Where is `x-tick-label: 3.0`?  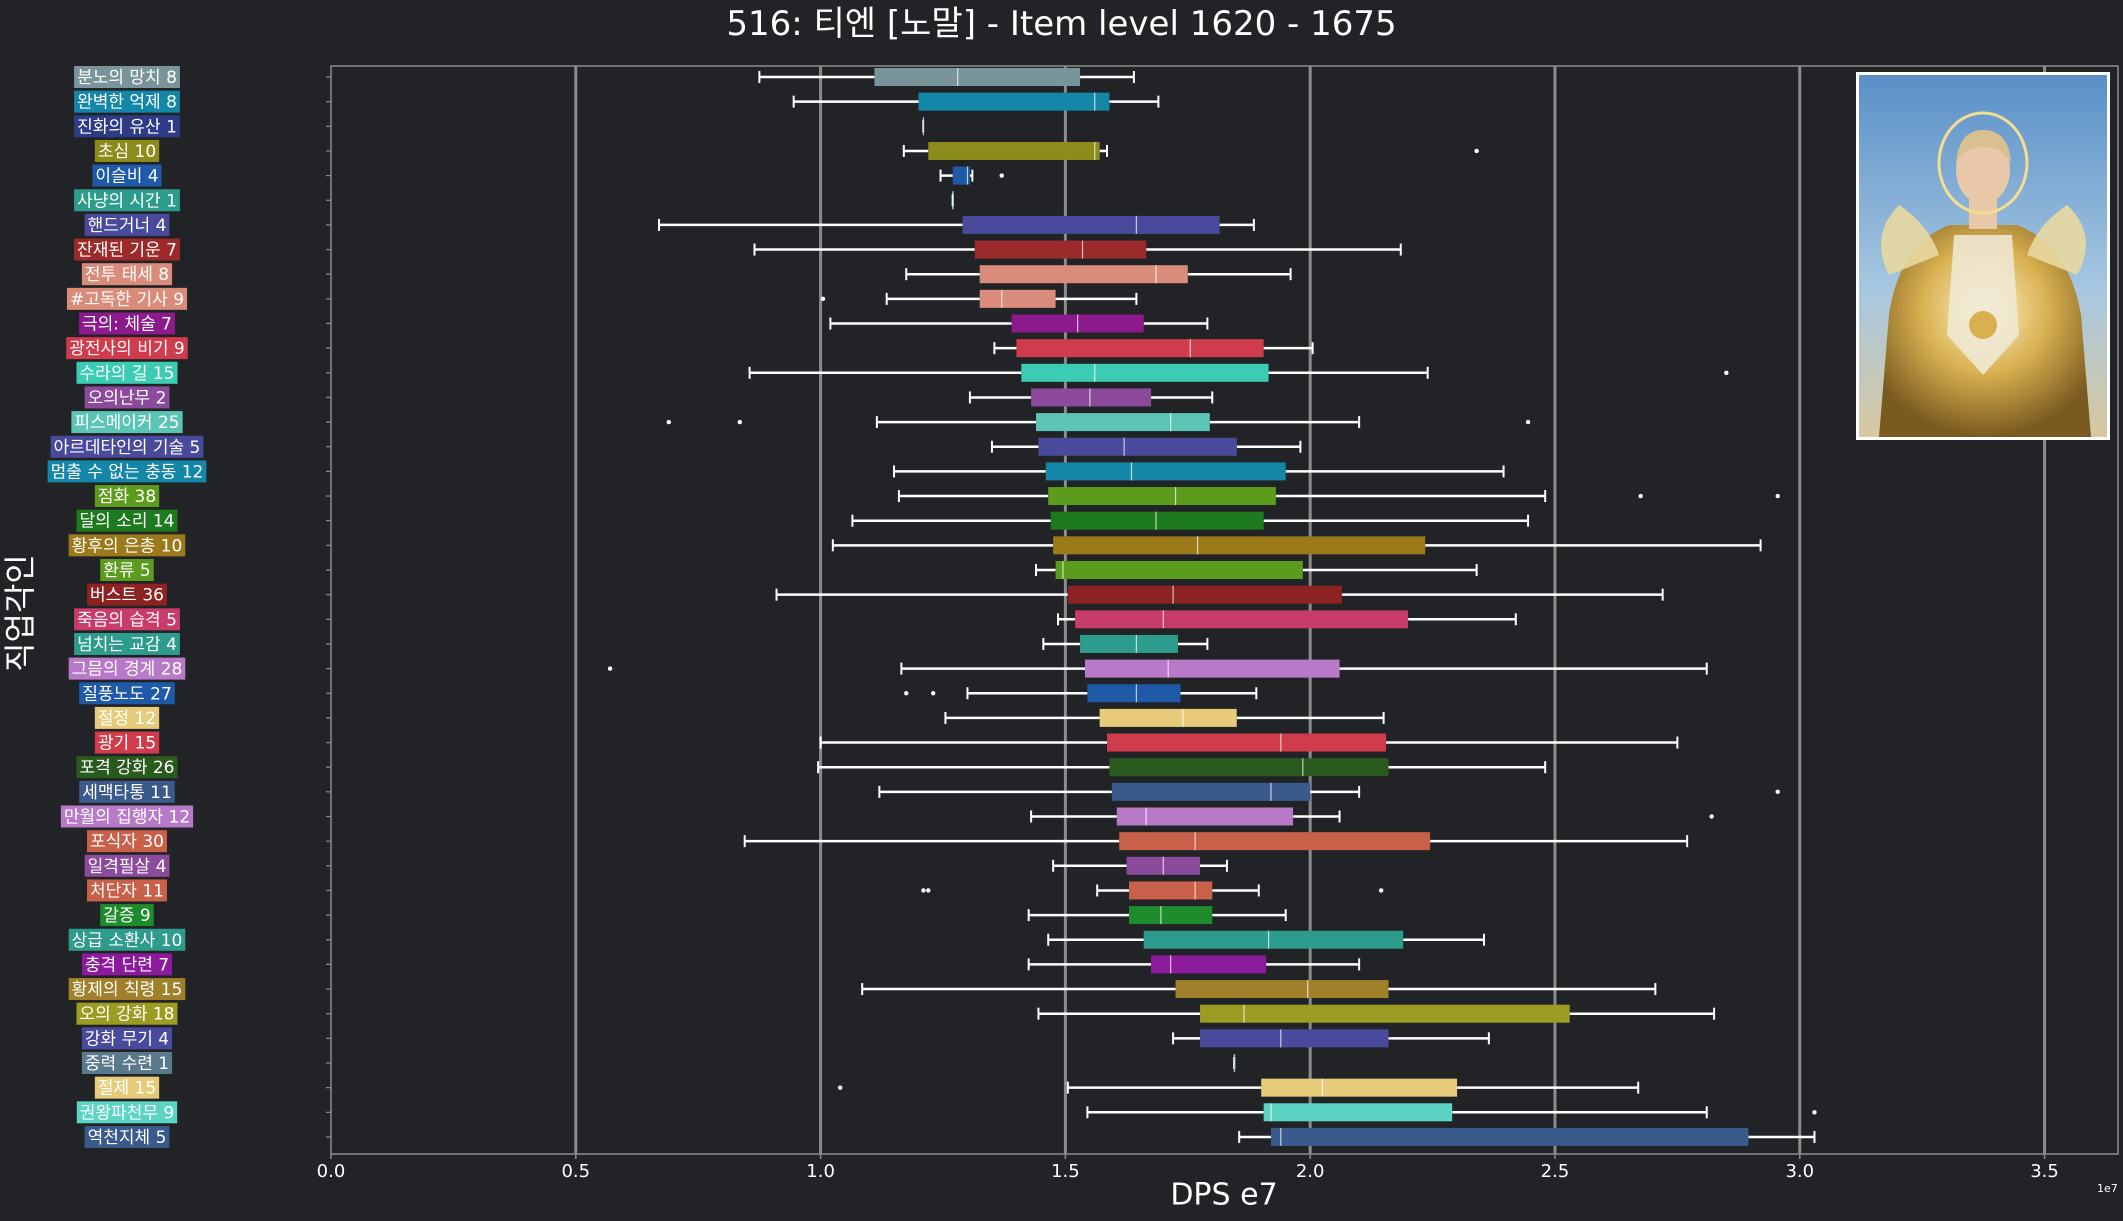
x-tick-label: 3.0 is located at coordinates (1799, 1171).